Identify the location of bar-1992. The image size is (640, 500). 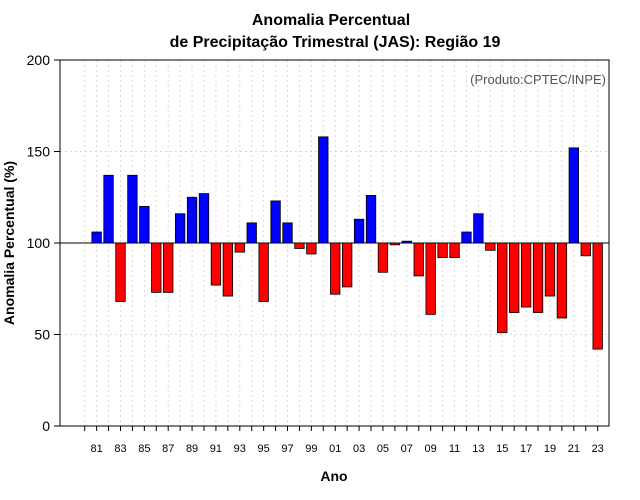
(228, 269).